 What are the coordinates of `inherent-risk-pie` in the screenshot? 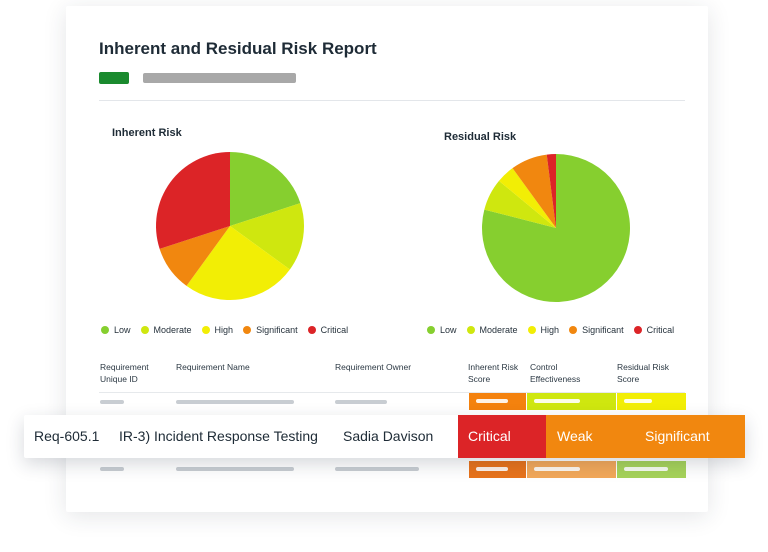 It's located at (230, 226).